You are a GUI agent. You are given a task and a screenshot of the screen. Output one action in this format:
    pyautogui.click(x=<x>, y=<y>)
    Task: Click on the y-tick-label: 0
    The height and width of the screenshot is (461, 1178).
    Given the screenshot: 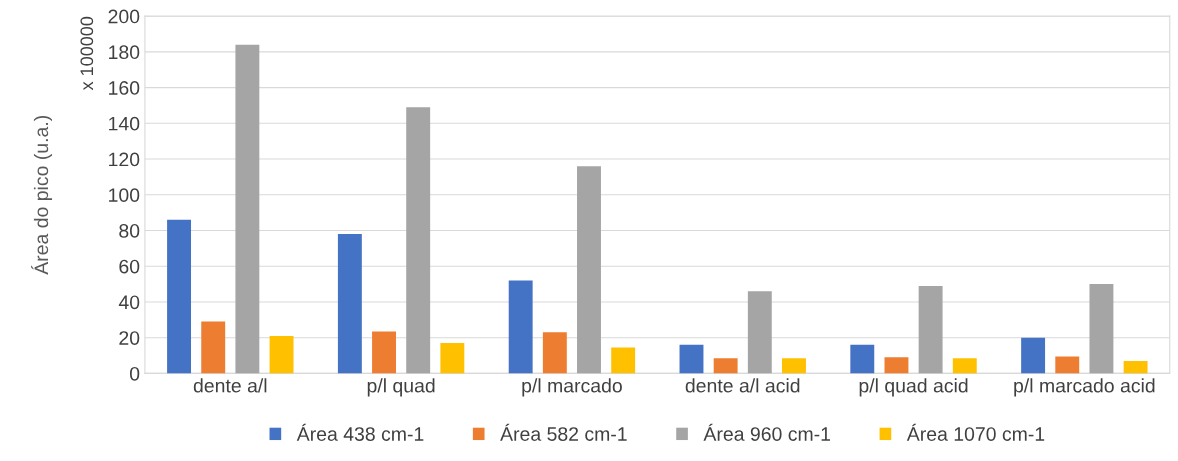 What is the action you would take?
    pyautogui.click(x=134, y=373)
    